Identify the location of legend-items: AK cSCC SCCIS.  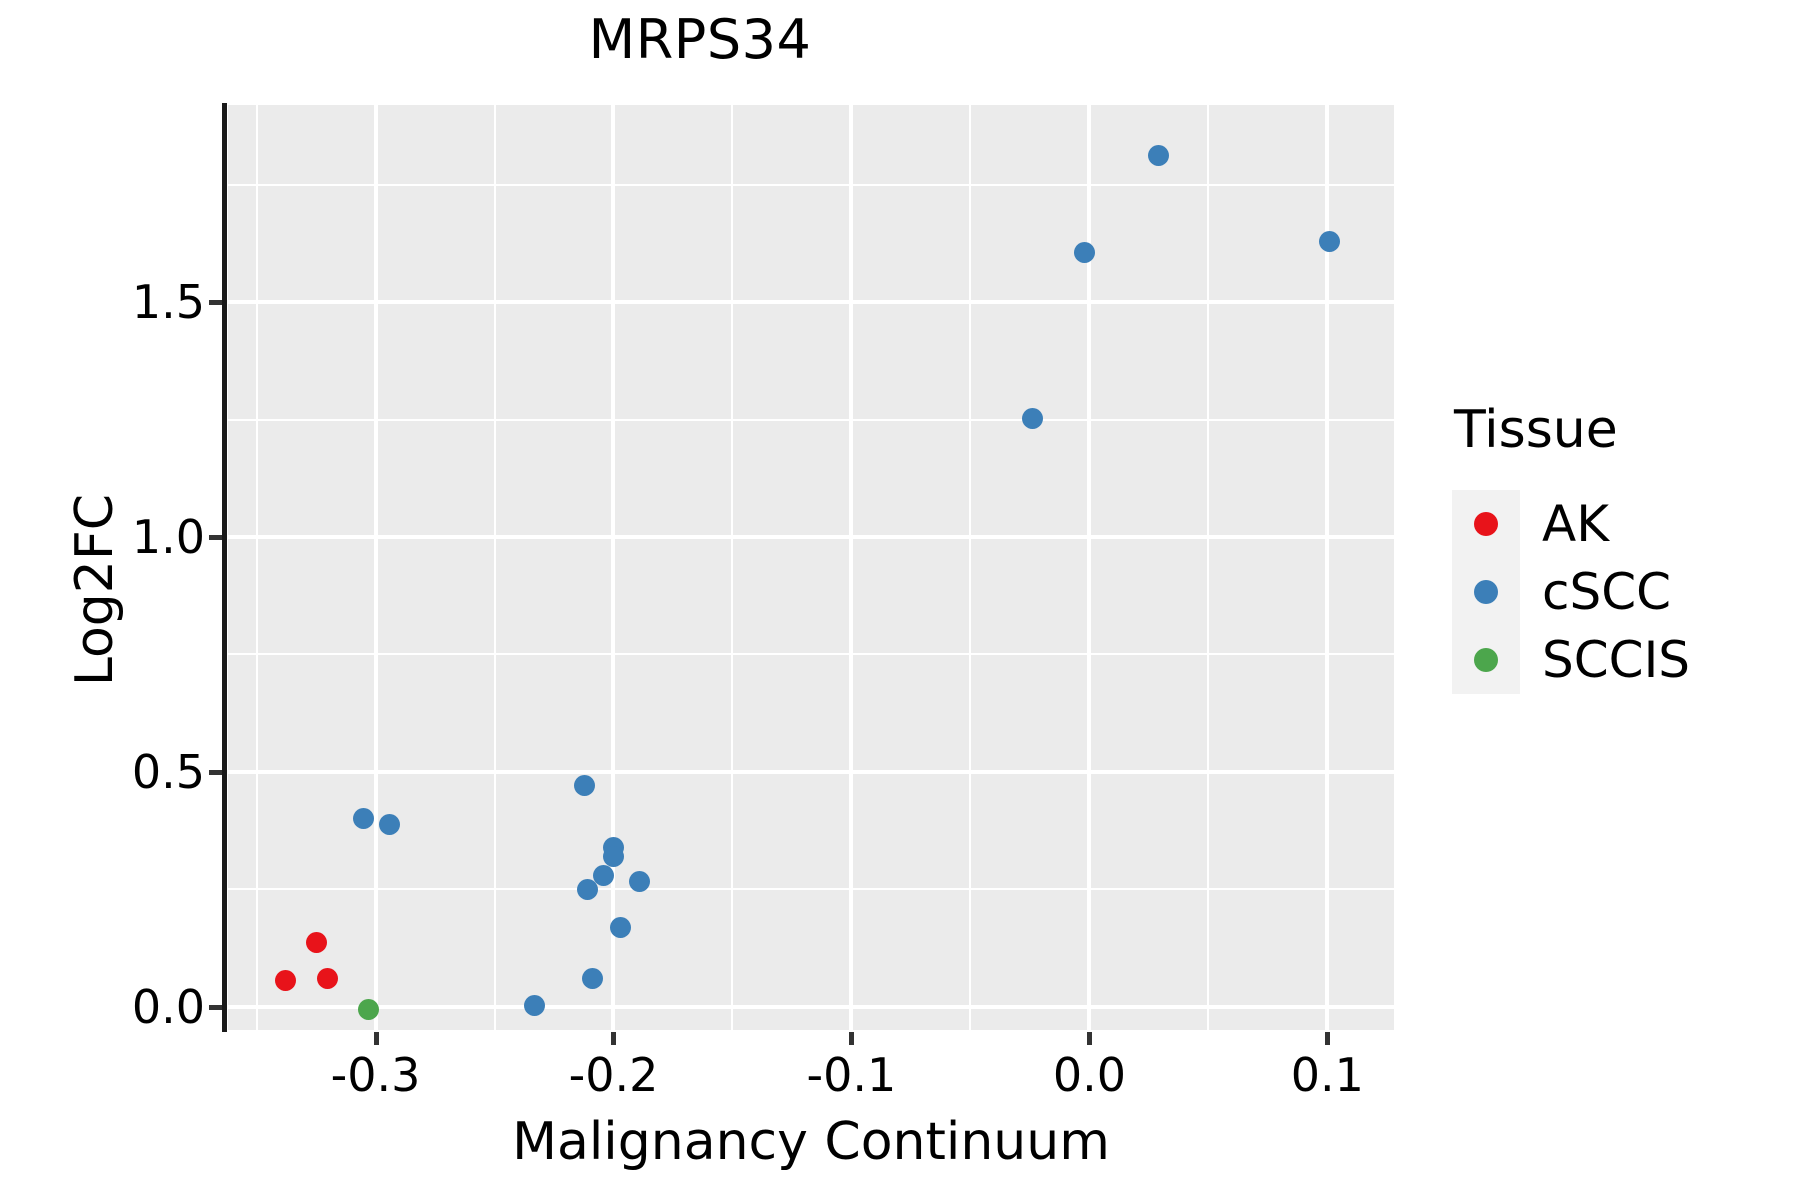
(1617, 592).